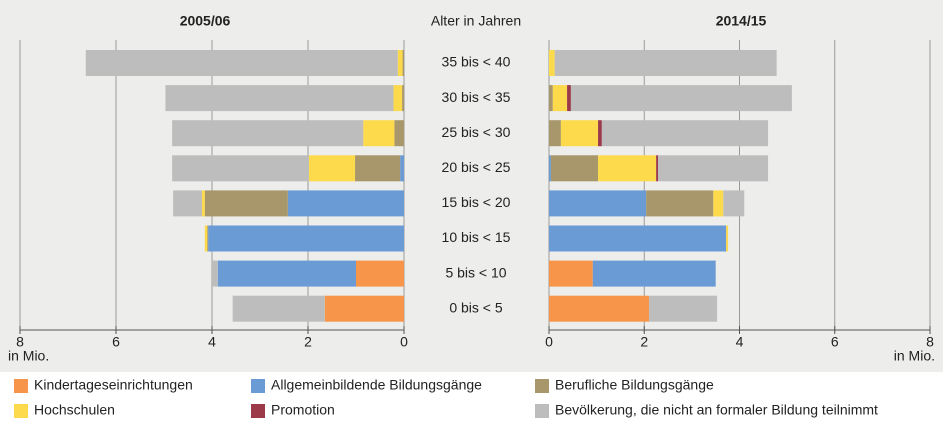  I want to click on category-label: 0 bis < 5, so click(476, 307).